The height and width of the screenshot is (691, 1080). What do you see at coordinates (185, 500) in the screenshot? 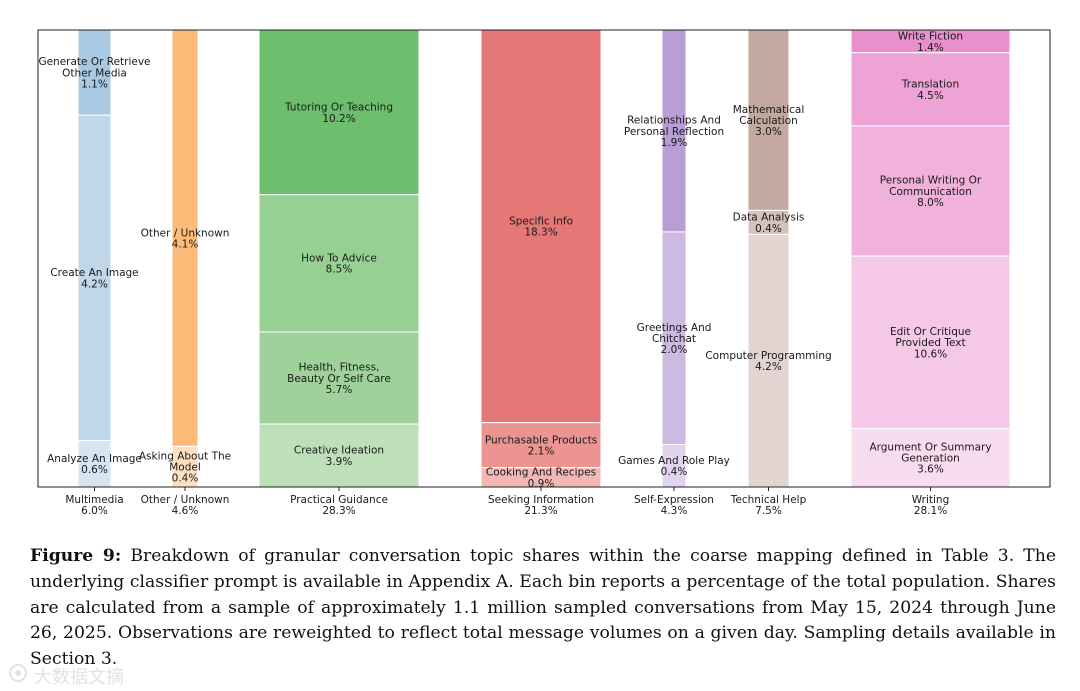
I see `category-name: Other / Unknown` at bounding box center [185, 500].